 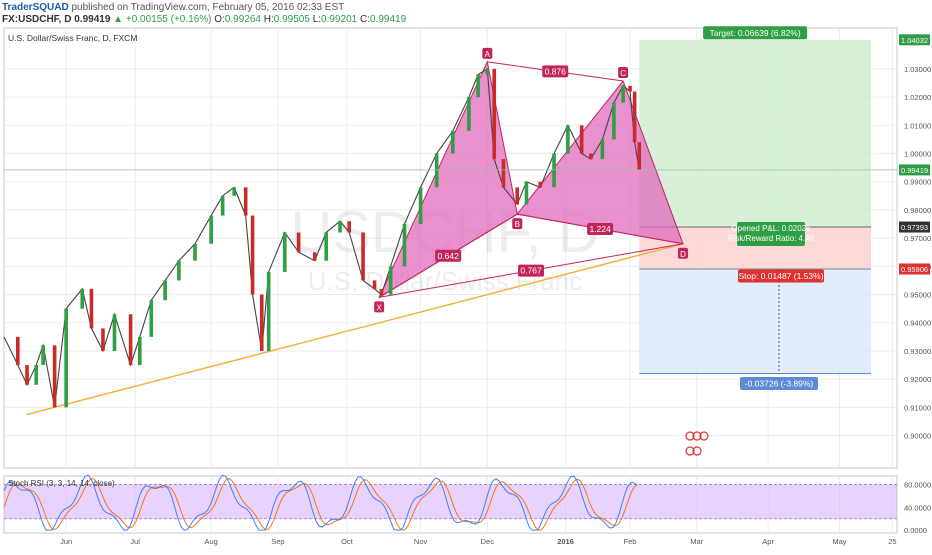 I want to click on rsi-tick-label: 80.0000, so click(x=917, y=485).